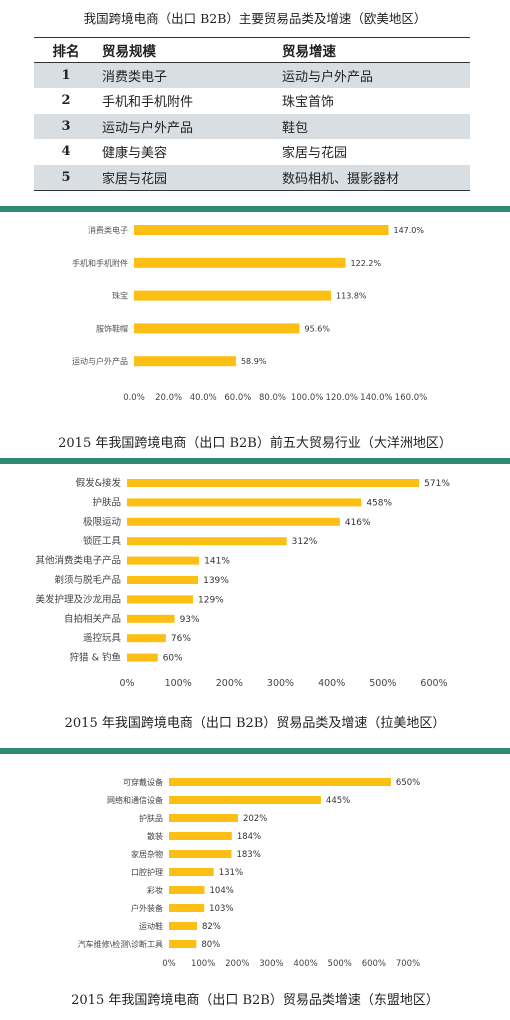  Describe the element at coordinates (237, 398) in the screenshot. I see `x-tick-label: 60.0%` at that location.